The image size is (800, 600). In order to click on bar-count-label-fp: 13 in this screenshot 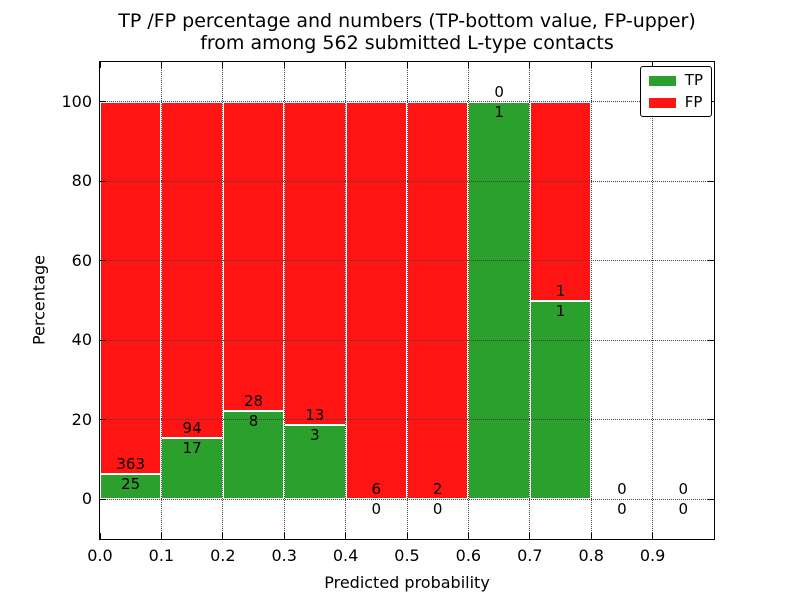, I will do `click(315, 414)`.